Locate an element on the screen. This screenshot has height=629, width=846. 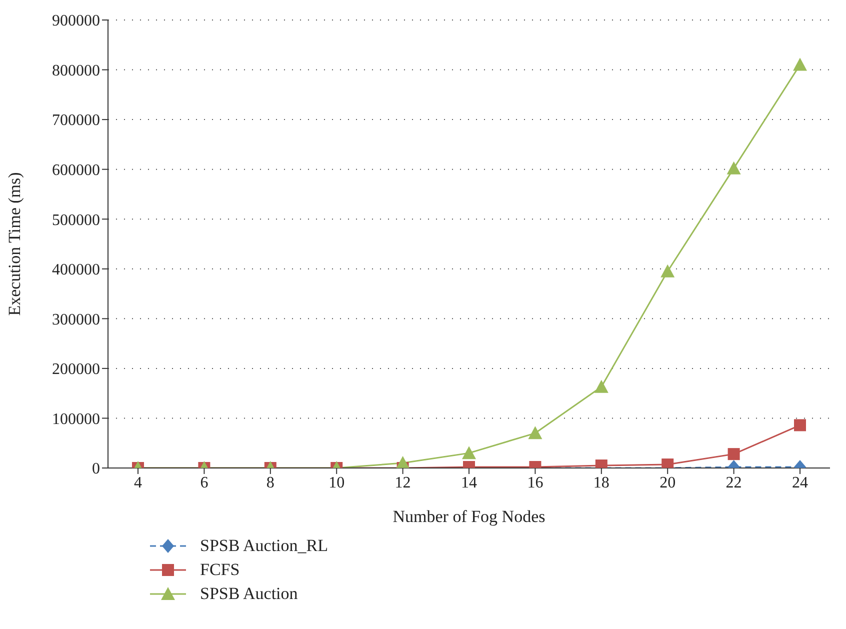
y-tick-label: 300000 is located at coordinates (76, 319).